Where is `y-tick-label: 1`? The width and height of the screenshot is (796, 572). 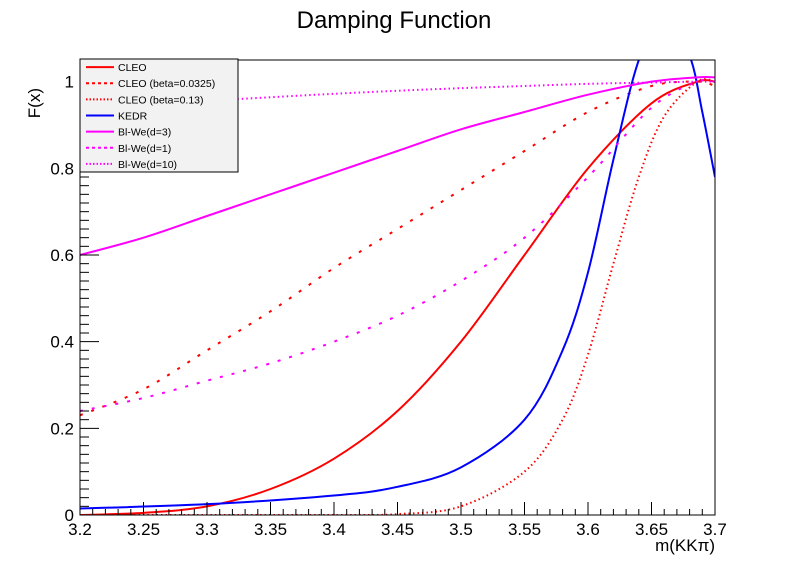 y-tick-label: 1 is located at coordinates (69, 82).